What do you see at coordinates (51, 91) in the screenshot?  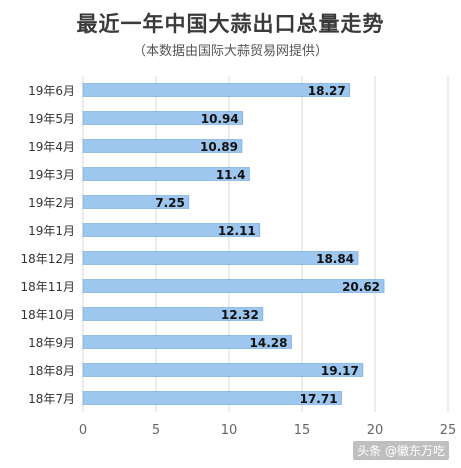 I see `category-label: 19年6月` at bounding box center [51, 91].